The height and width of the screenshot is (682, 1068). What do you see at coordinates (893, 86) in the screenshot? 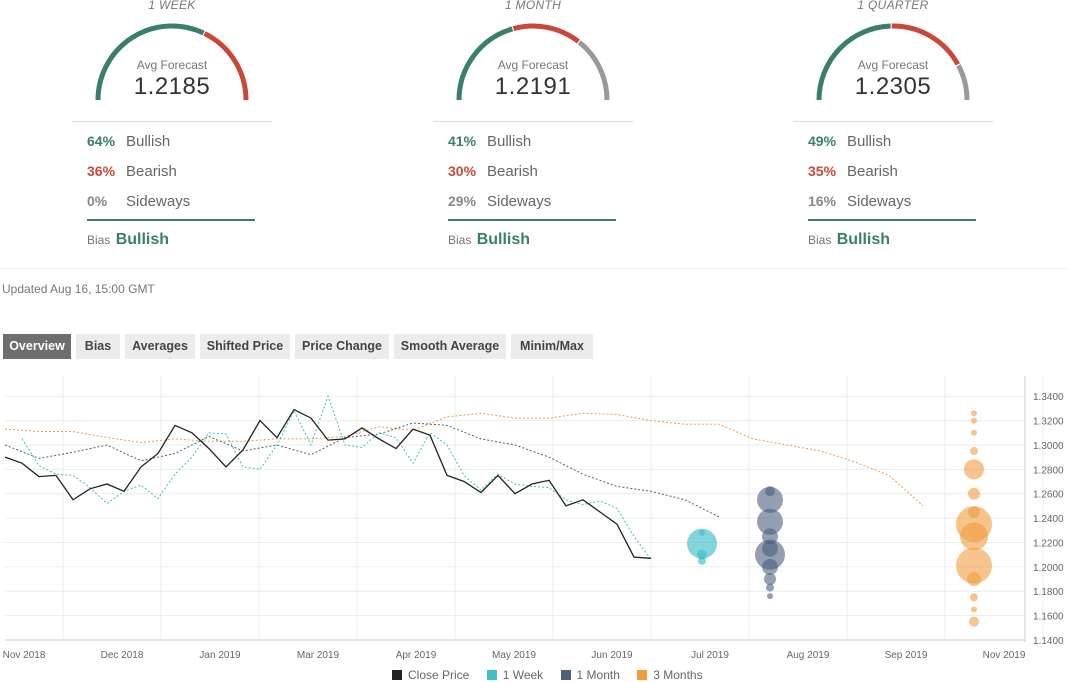
I see `avg-forecast-value: 1.2305` at bounding box center [893, 86].